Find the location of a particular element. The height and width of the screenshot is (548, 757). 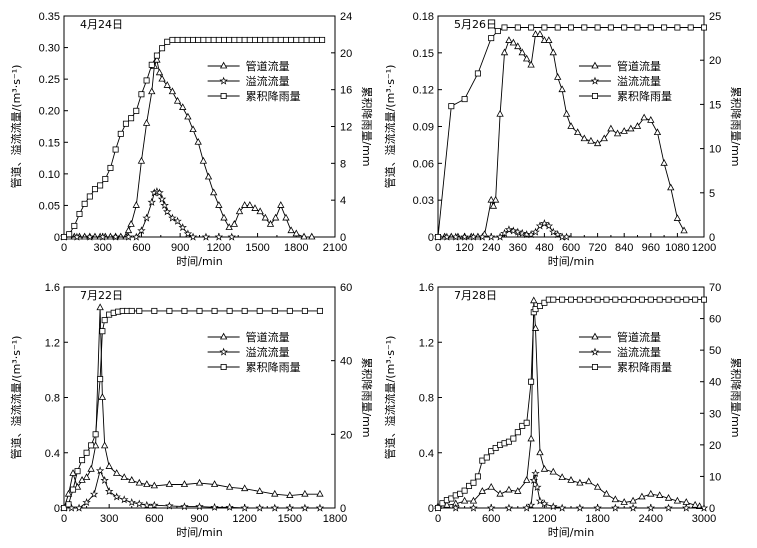

x-tick-label: 2100 is located at coordinates (335, 248).